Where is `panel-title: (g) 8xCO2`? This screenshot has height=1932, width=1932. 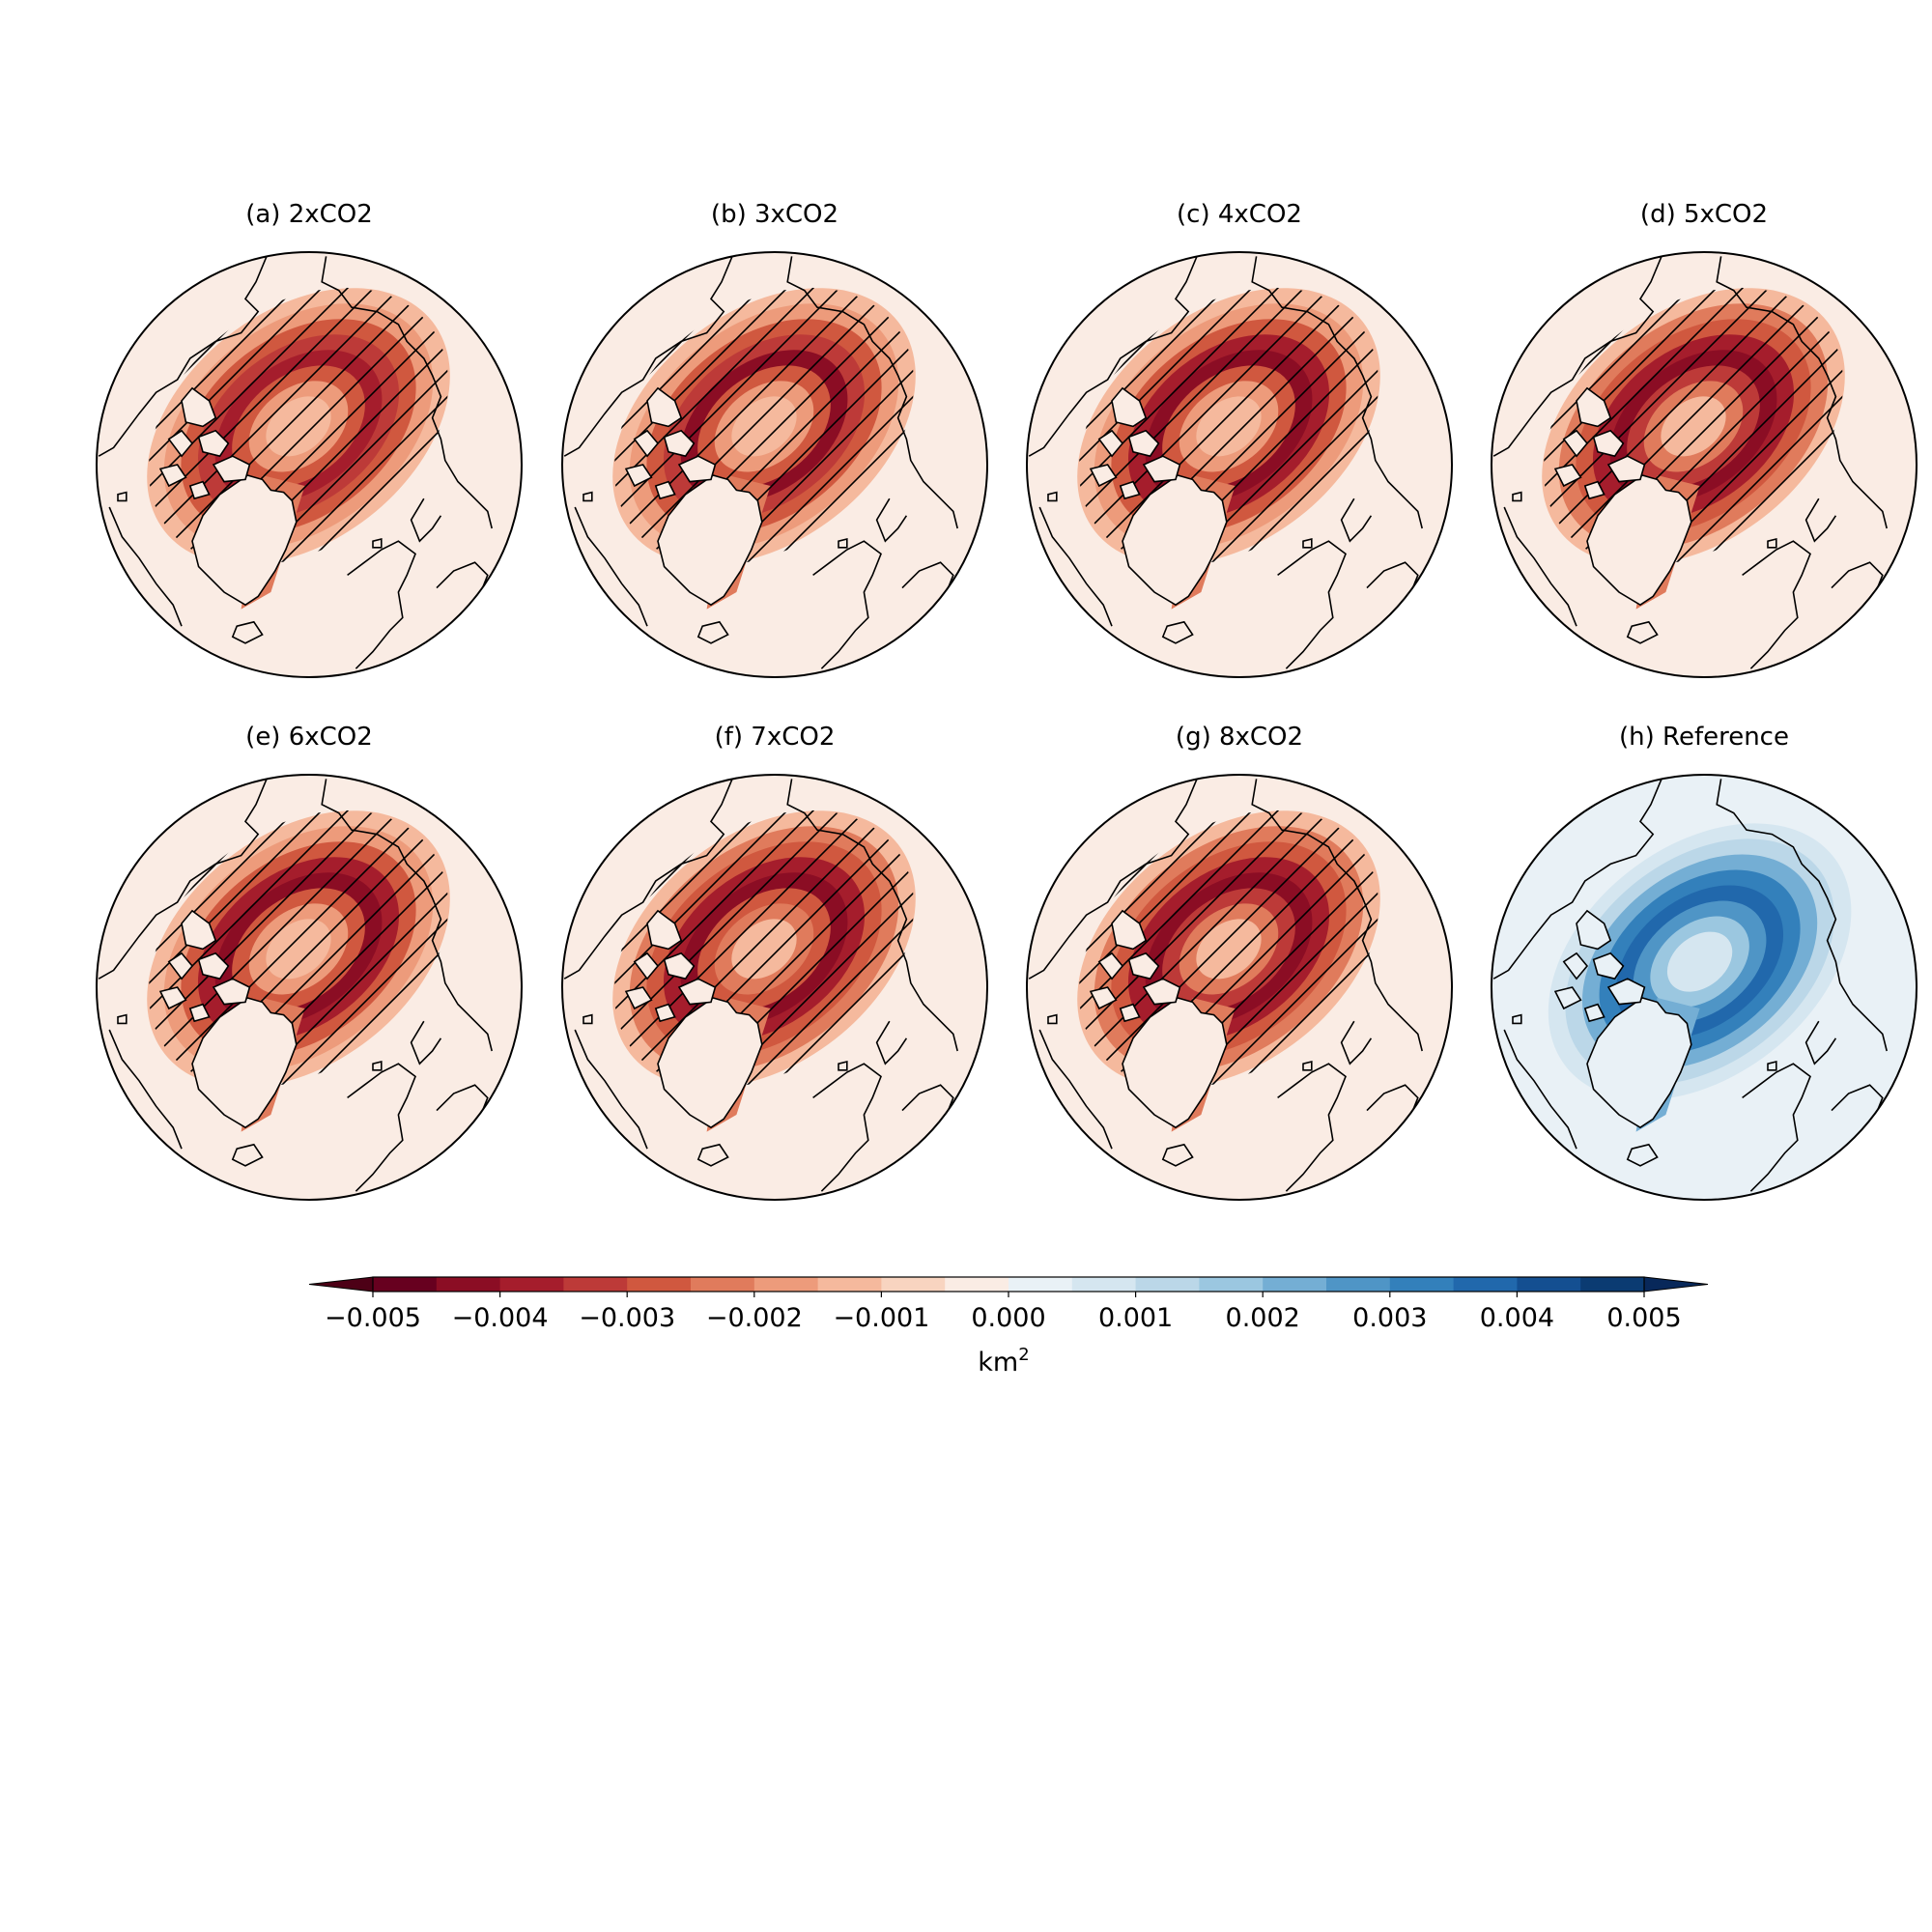
panel-title: (g) 8xCO2 is located at coordinates (1239, 737).